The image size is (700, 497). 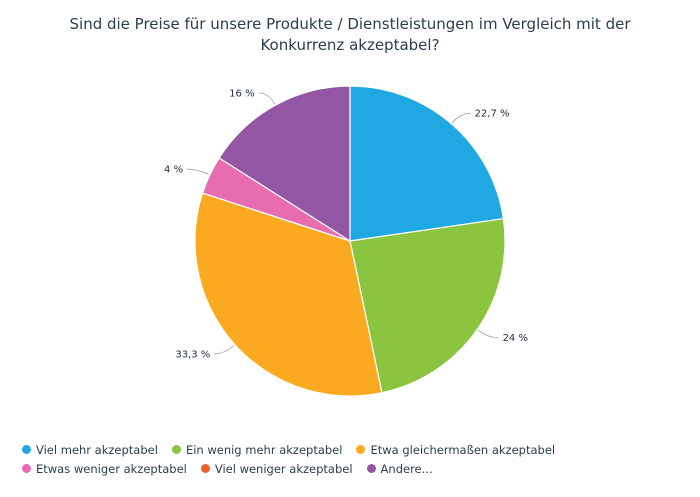 I want to click on legend-label-etwa-gleicherma-en-akzeptabel: Etwa gleichermaßen akzeptabel, so click(x=463, y=449).